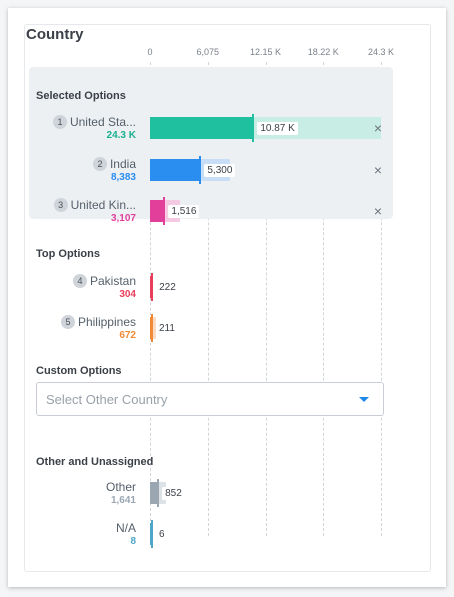 Image resolution: width=454 pixels, height=597 pixels. What do you see at coordinates (167, 287) in the screenshot?
I see `bar-value-label: 222` at bounding box center [167, 287].